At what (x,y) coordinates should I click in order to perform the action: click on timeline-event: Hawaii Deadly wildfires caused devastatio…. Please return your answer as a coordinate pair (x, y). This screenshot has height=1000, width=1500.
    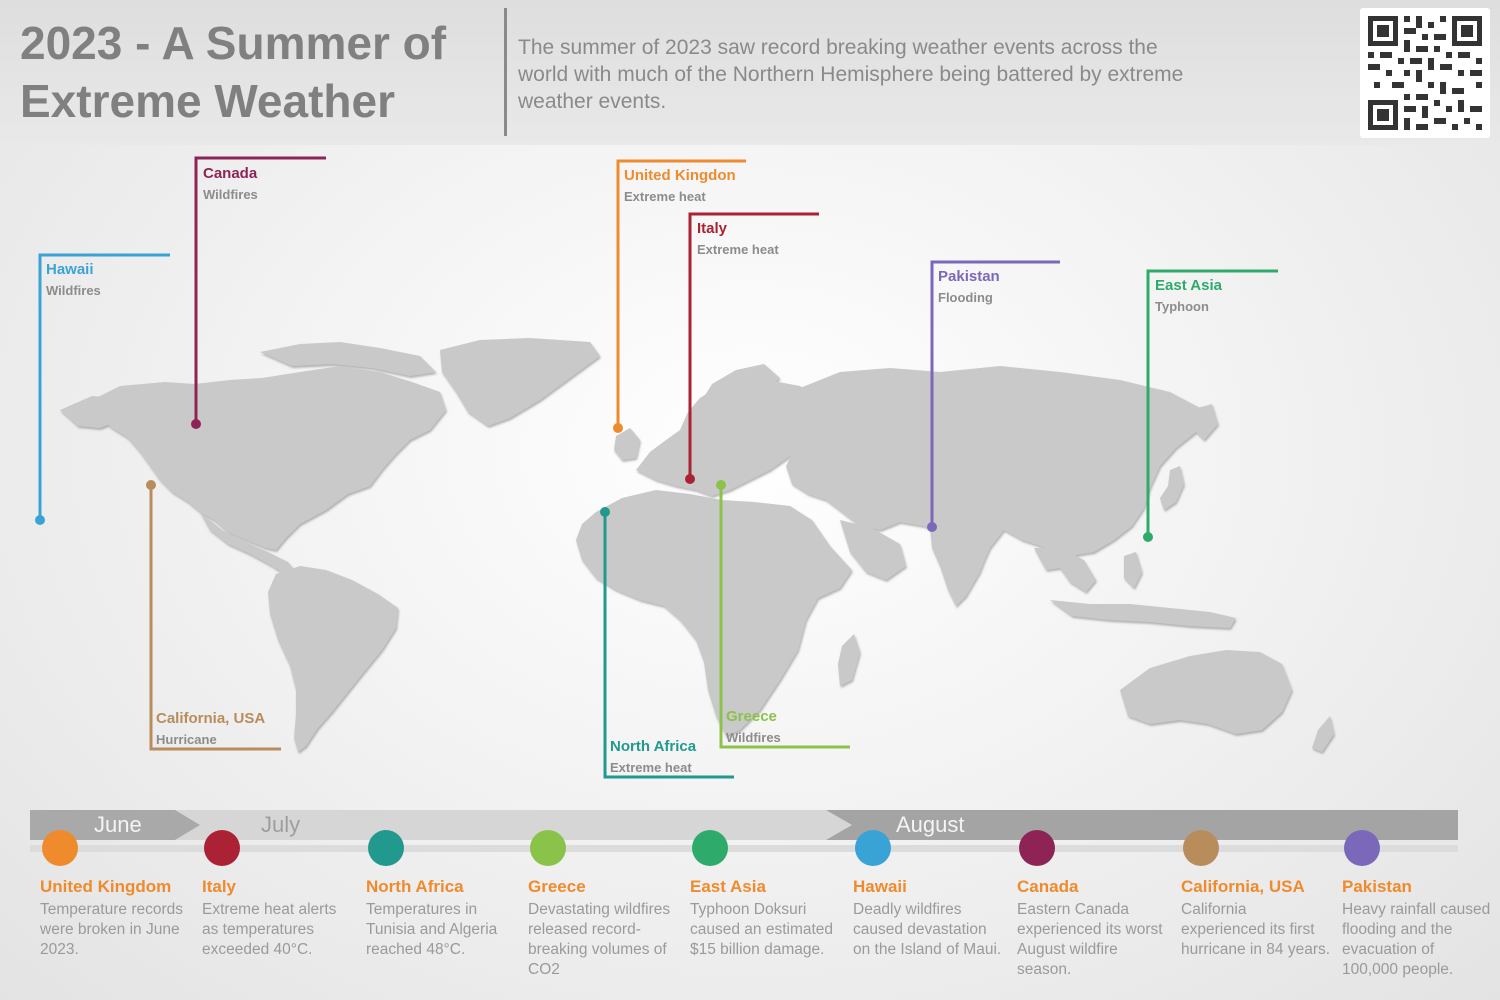
    Looking at the image, I should click on (928, 895).